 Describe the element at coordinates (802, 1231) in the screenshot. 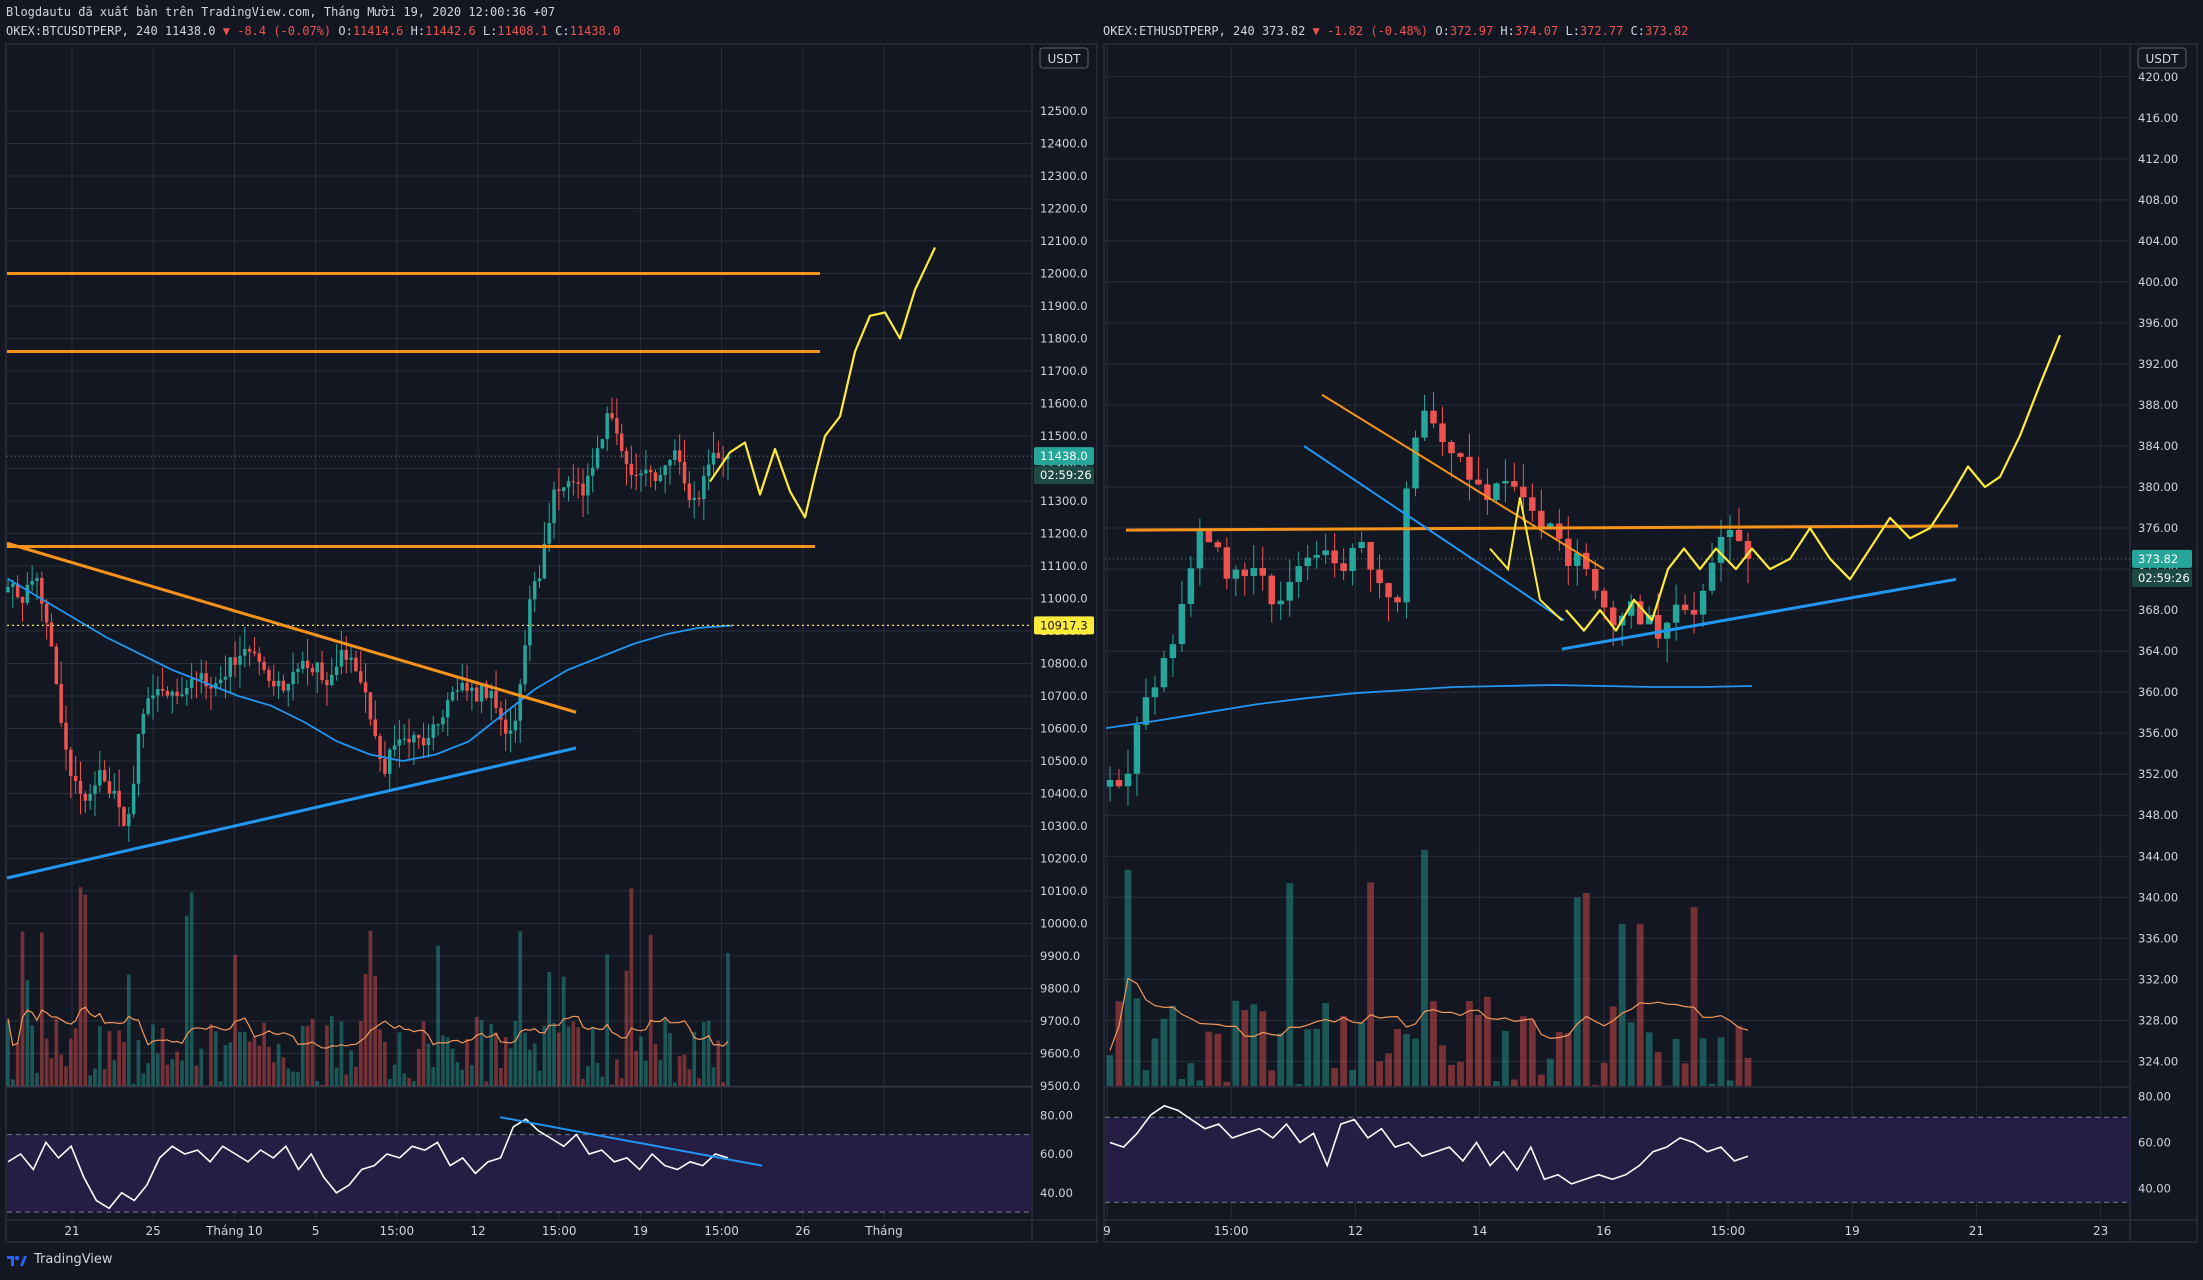

I see `btc-x-tick-label: 26` at that location.